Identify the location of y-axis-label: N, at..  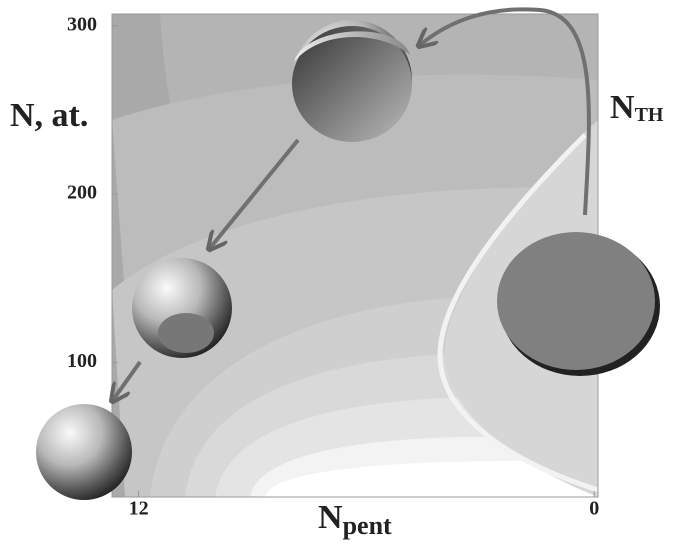
(49, 115).